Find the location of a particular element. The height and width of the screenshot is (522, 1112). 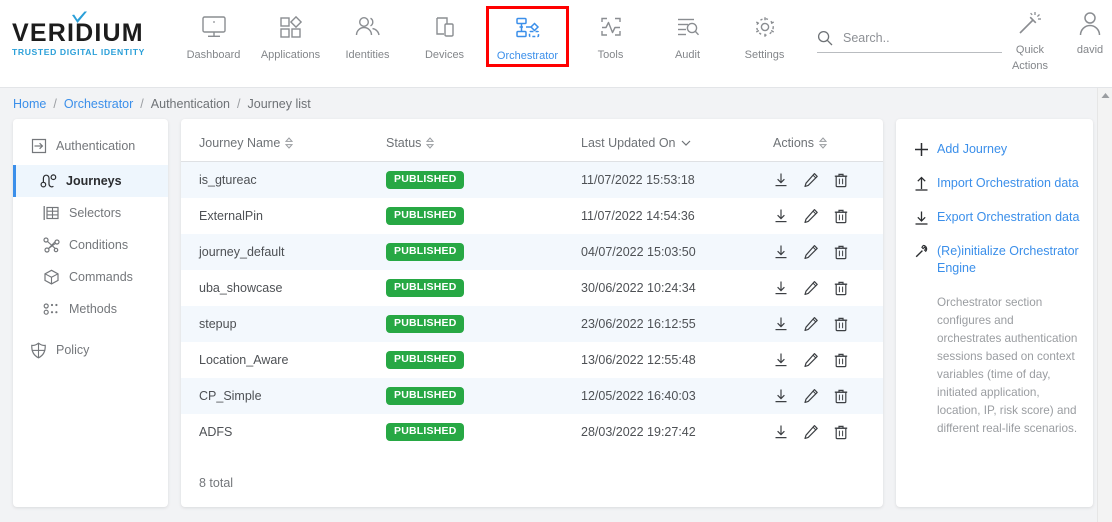

breadcrumb-item-orchestrator: Orchestrator is located at coordinates (98, 103).